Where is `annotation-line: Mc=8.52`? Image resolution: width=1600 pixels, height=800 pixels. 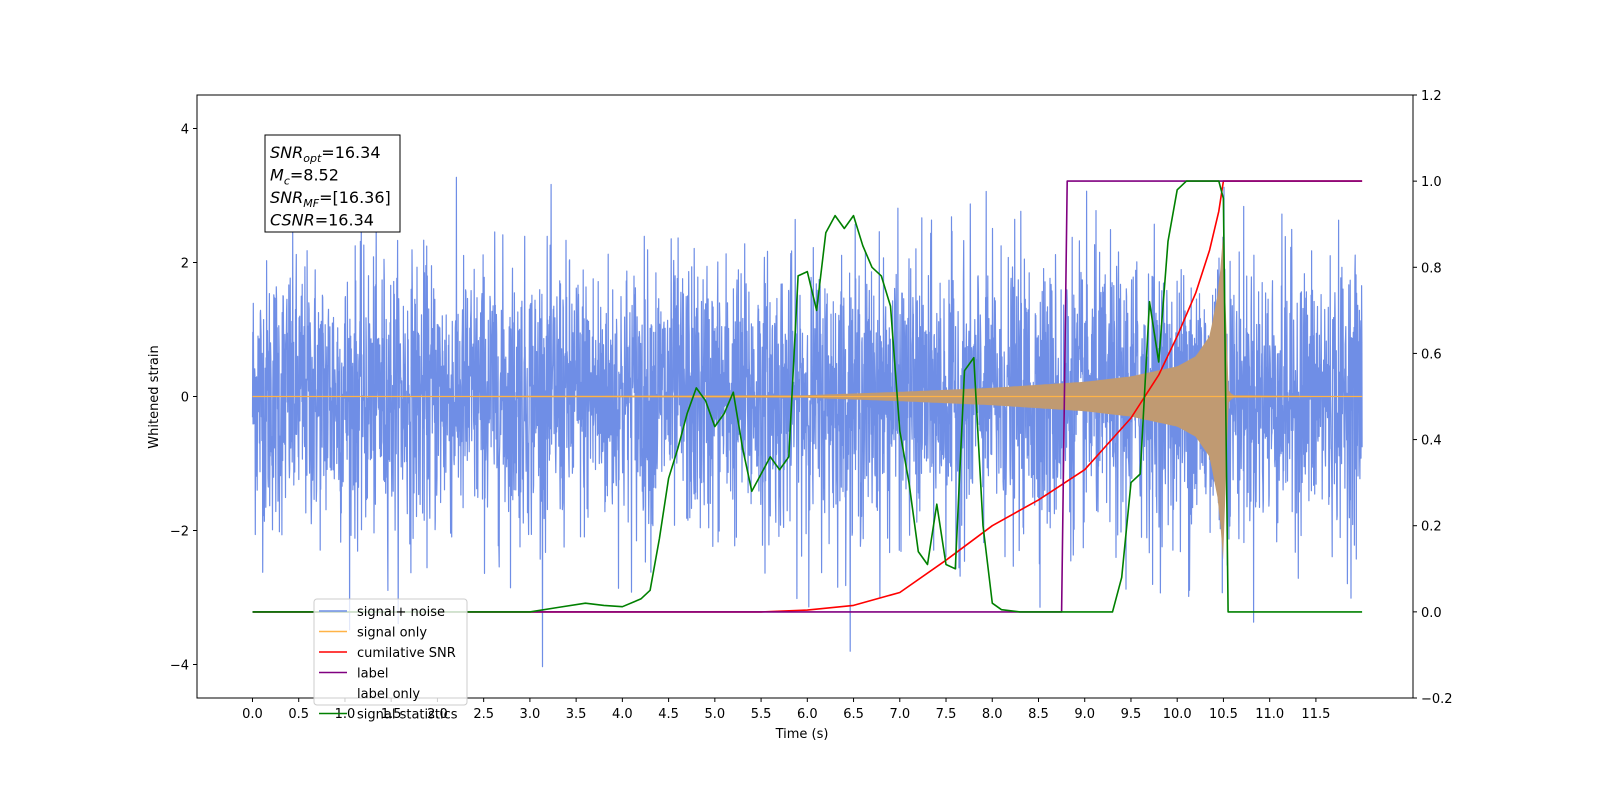 annotation-line: Mc=8.52 is located at coordinates (304, 177).